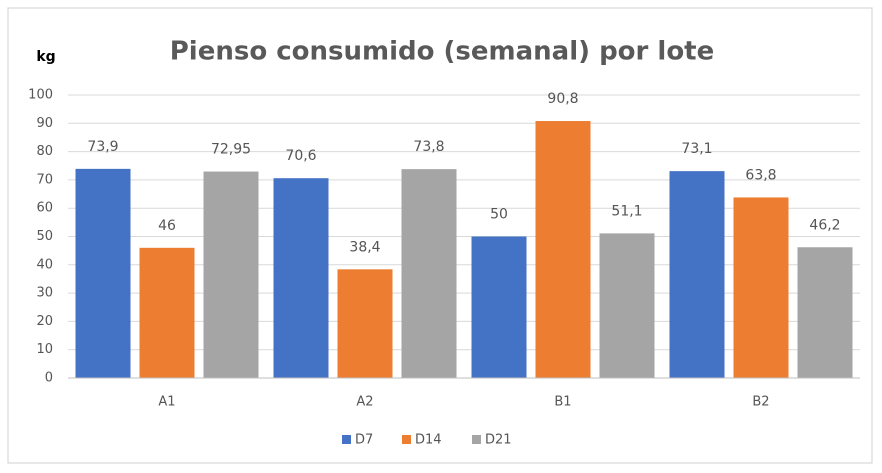  What do you see at coordinates (696, 149) in the screenshot?
I see `value-label: 73,1` at bounding box center [696, 149].